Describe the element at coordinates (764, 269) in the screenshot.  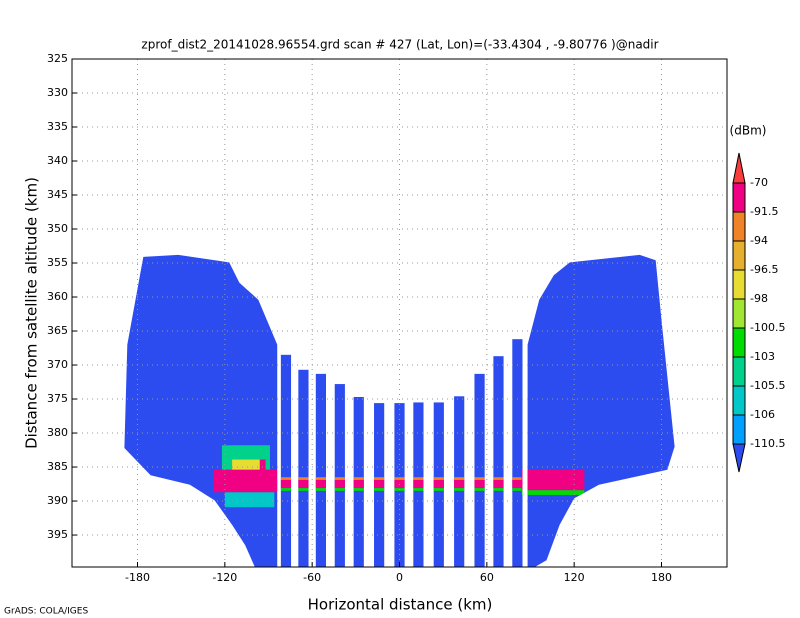
I see `colorbar-label: -96.5` at that location.